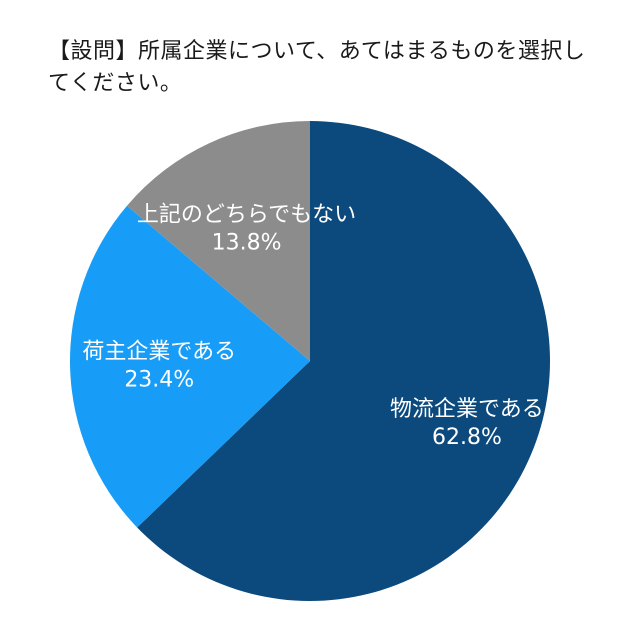  I want to click on slice-value-1: 62.8%, so click(467, 437).